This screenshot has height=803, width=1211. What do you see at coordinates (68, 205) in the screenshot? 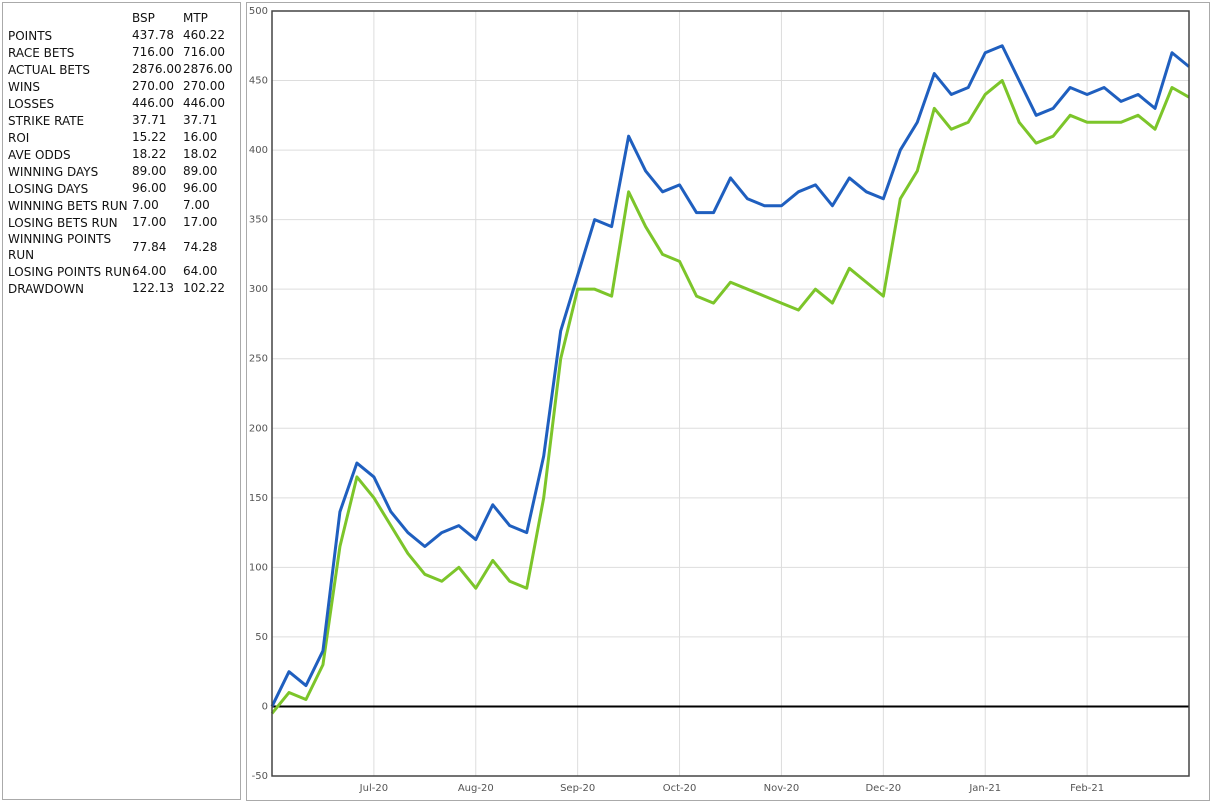
I see `stat-label: WINNING BETS RUN` at bounding box center [68, 205].